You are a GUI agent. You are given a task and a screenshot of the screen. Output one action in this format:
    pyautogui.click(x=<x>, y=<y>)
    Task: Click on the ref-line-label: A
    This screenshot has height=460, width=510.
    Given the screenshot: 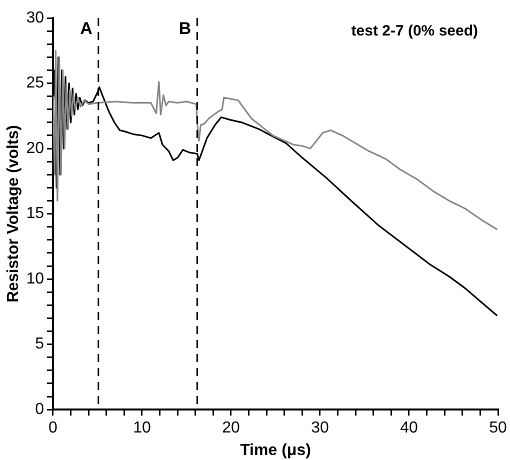 What is the action you would take?
    pyautogui.click(x=86, y=28)
    